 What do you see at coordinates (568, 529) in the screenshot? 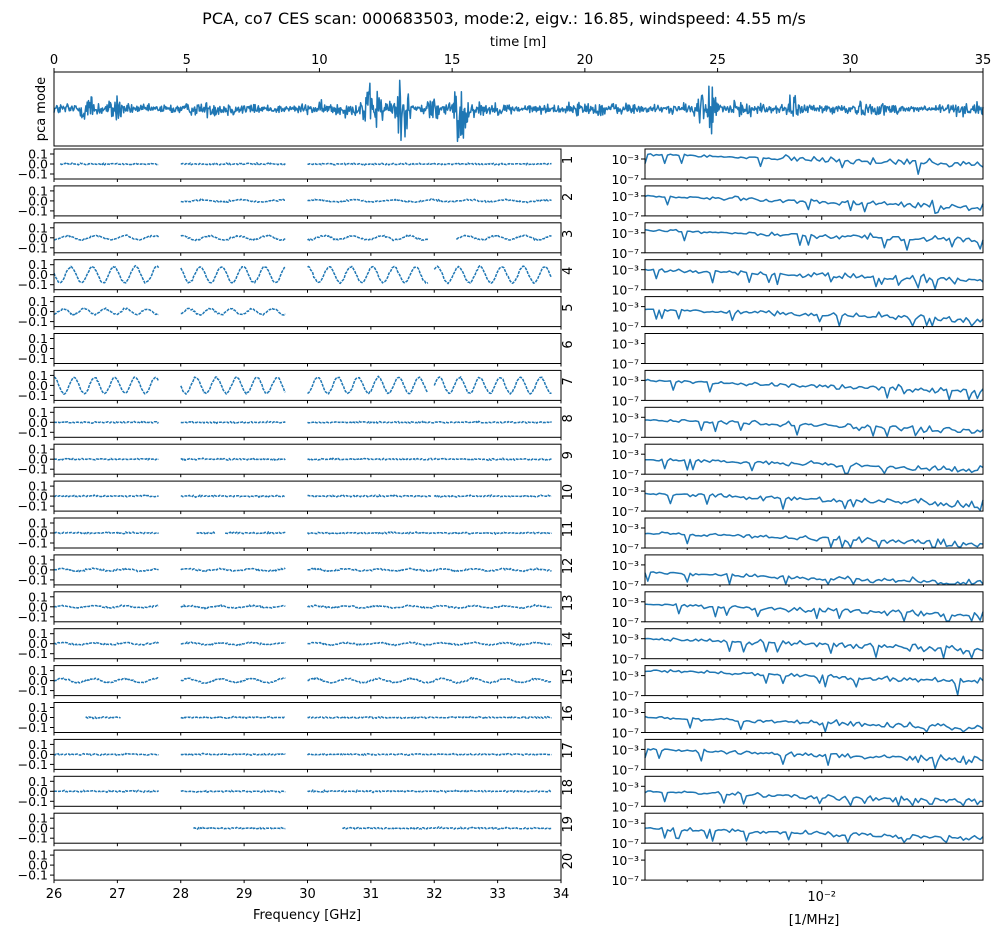
I see `panel-index-label: 11` at bounding box center [568, 529].